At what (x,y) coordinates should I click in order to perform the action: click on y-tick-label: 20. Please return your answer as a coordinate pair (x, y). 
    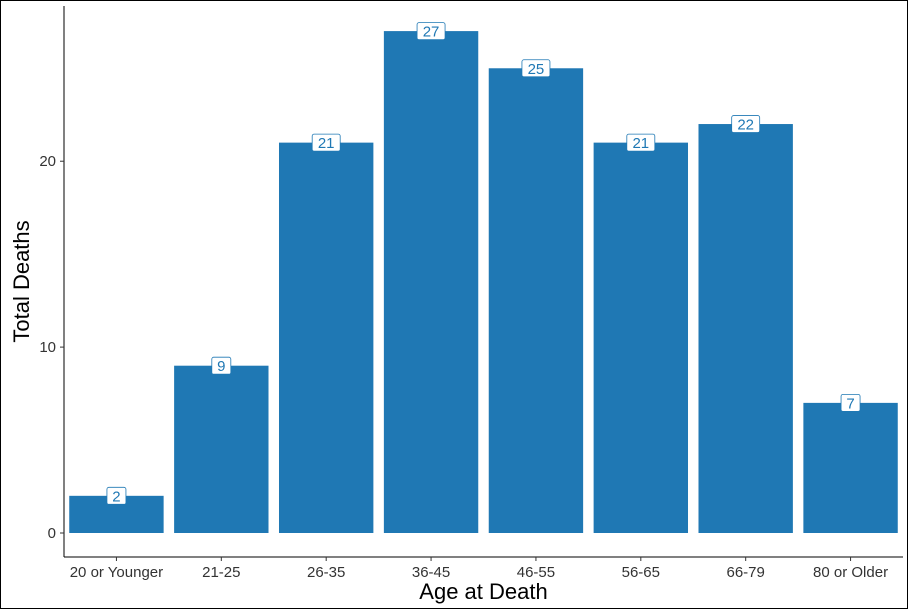
    Looking at the image, I should click on (47, 161).